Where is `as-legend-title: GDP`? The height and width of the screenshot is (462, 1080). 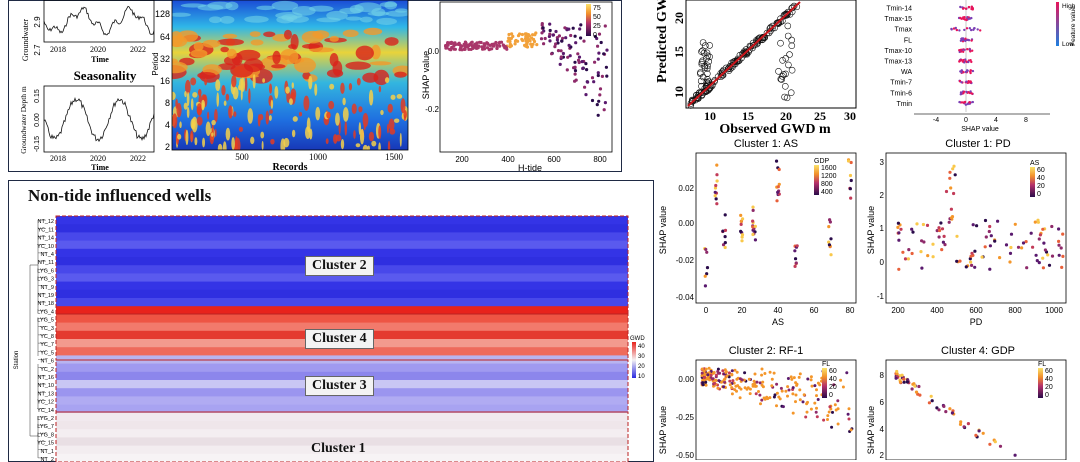 as-legend-title: GDP is located at coordinates (822, 161).